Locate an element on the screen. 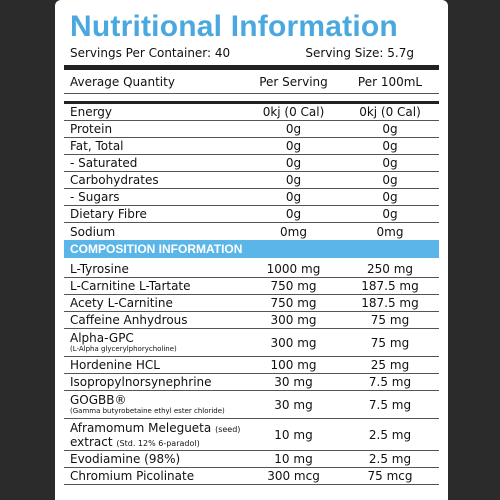 This screenshot has width=500, height=500. composition-section-header: COMPOSITION INFORMATION is located at coordinates (251, 249).